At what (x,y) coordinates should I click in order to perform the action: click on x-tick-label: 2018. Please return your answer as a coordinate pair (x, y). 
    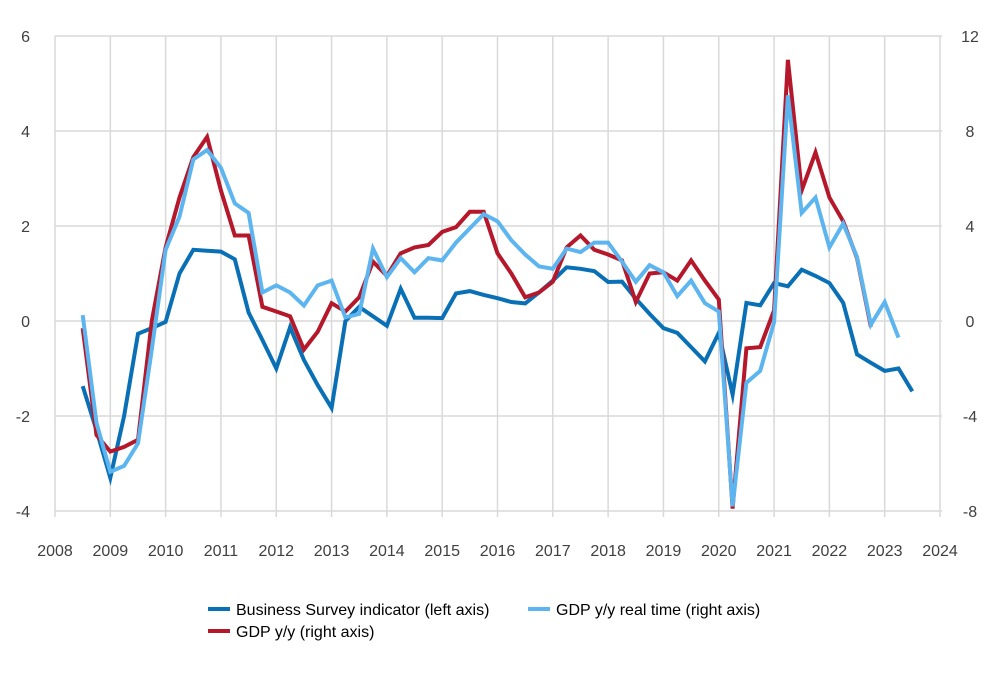
    Looking at the image, I should click on (608, 551).